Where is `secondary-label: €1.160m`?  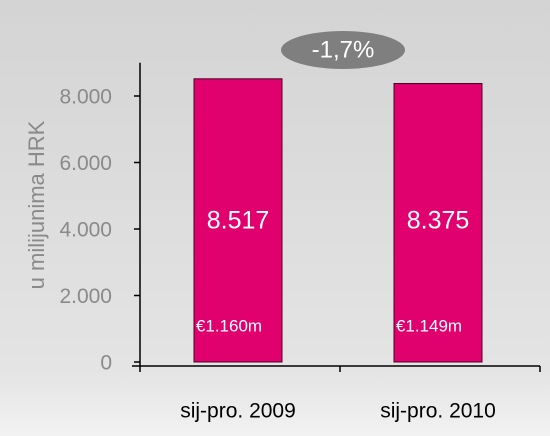 secondary-label: €1.160m is located at coordinates (229, 325).